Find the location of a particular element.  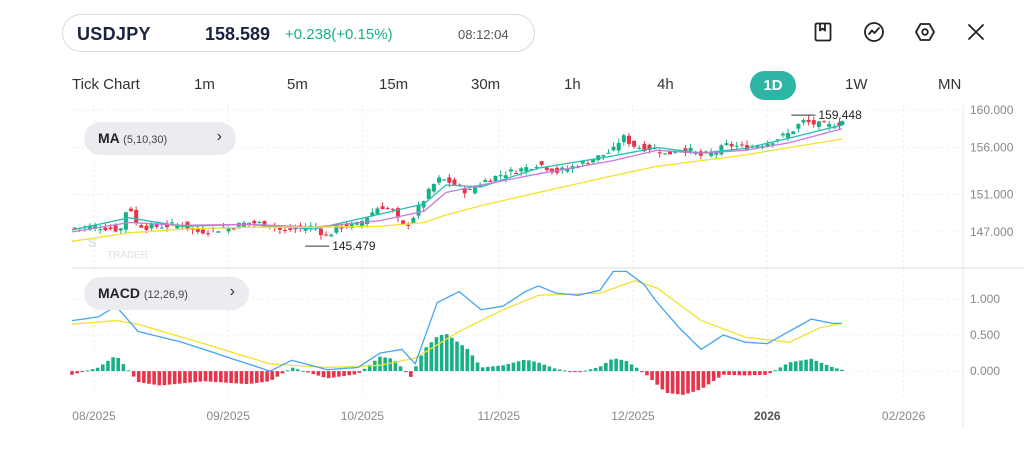

tf-1m: 1m is located at coordinates (204, 84).